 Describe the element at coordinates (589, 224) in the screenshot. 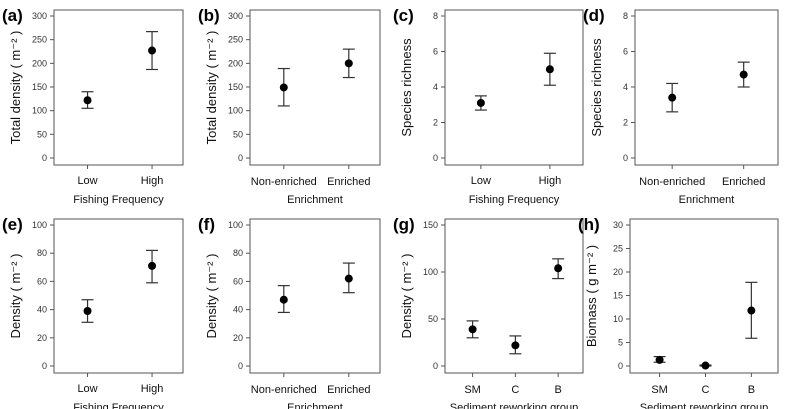

I see `panel-label: (h)` at that location.